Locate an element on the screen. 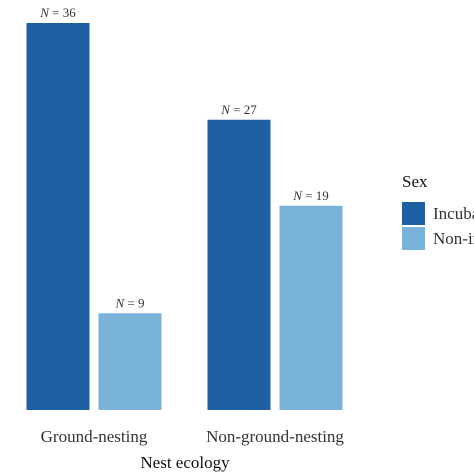  legend-label: Incubating is located at coordinates (453, 213).